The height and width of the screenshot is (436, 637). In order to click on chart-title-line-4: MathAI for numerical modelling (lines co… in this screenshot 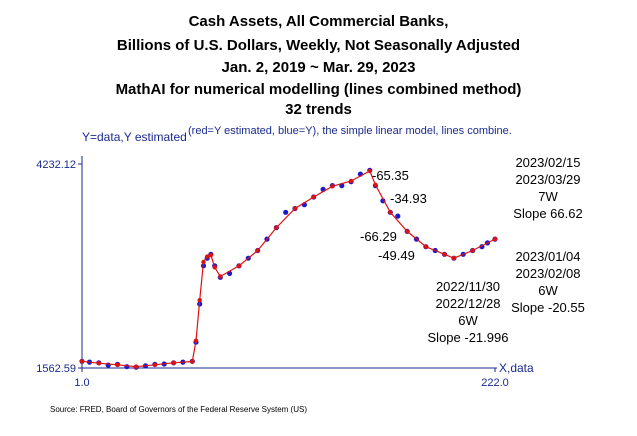, I will do `click(318, 89)`.